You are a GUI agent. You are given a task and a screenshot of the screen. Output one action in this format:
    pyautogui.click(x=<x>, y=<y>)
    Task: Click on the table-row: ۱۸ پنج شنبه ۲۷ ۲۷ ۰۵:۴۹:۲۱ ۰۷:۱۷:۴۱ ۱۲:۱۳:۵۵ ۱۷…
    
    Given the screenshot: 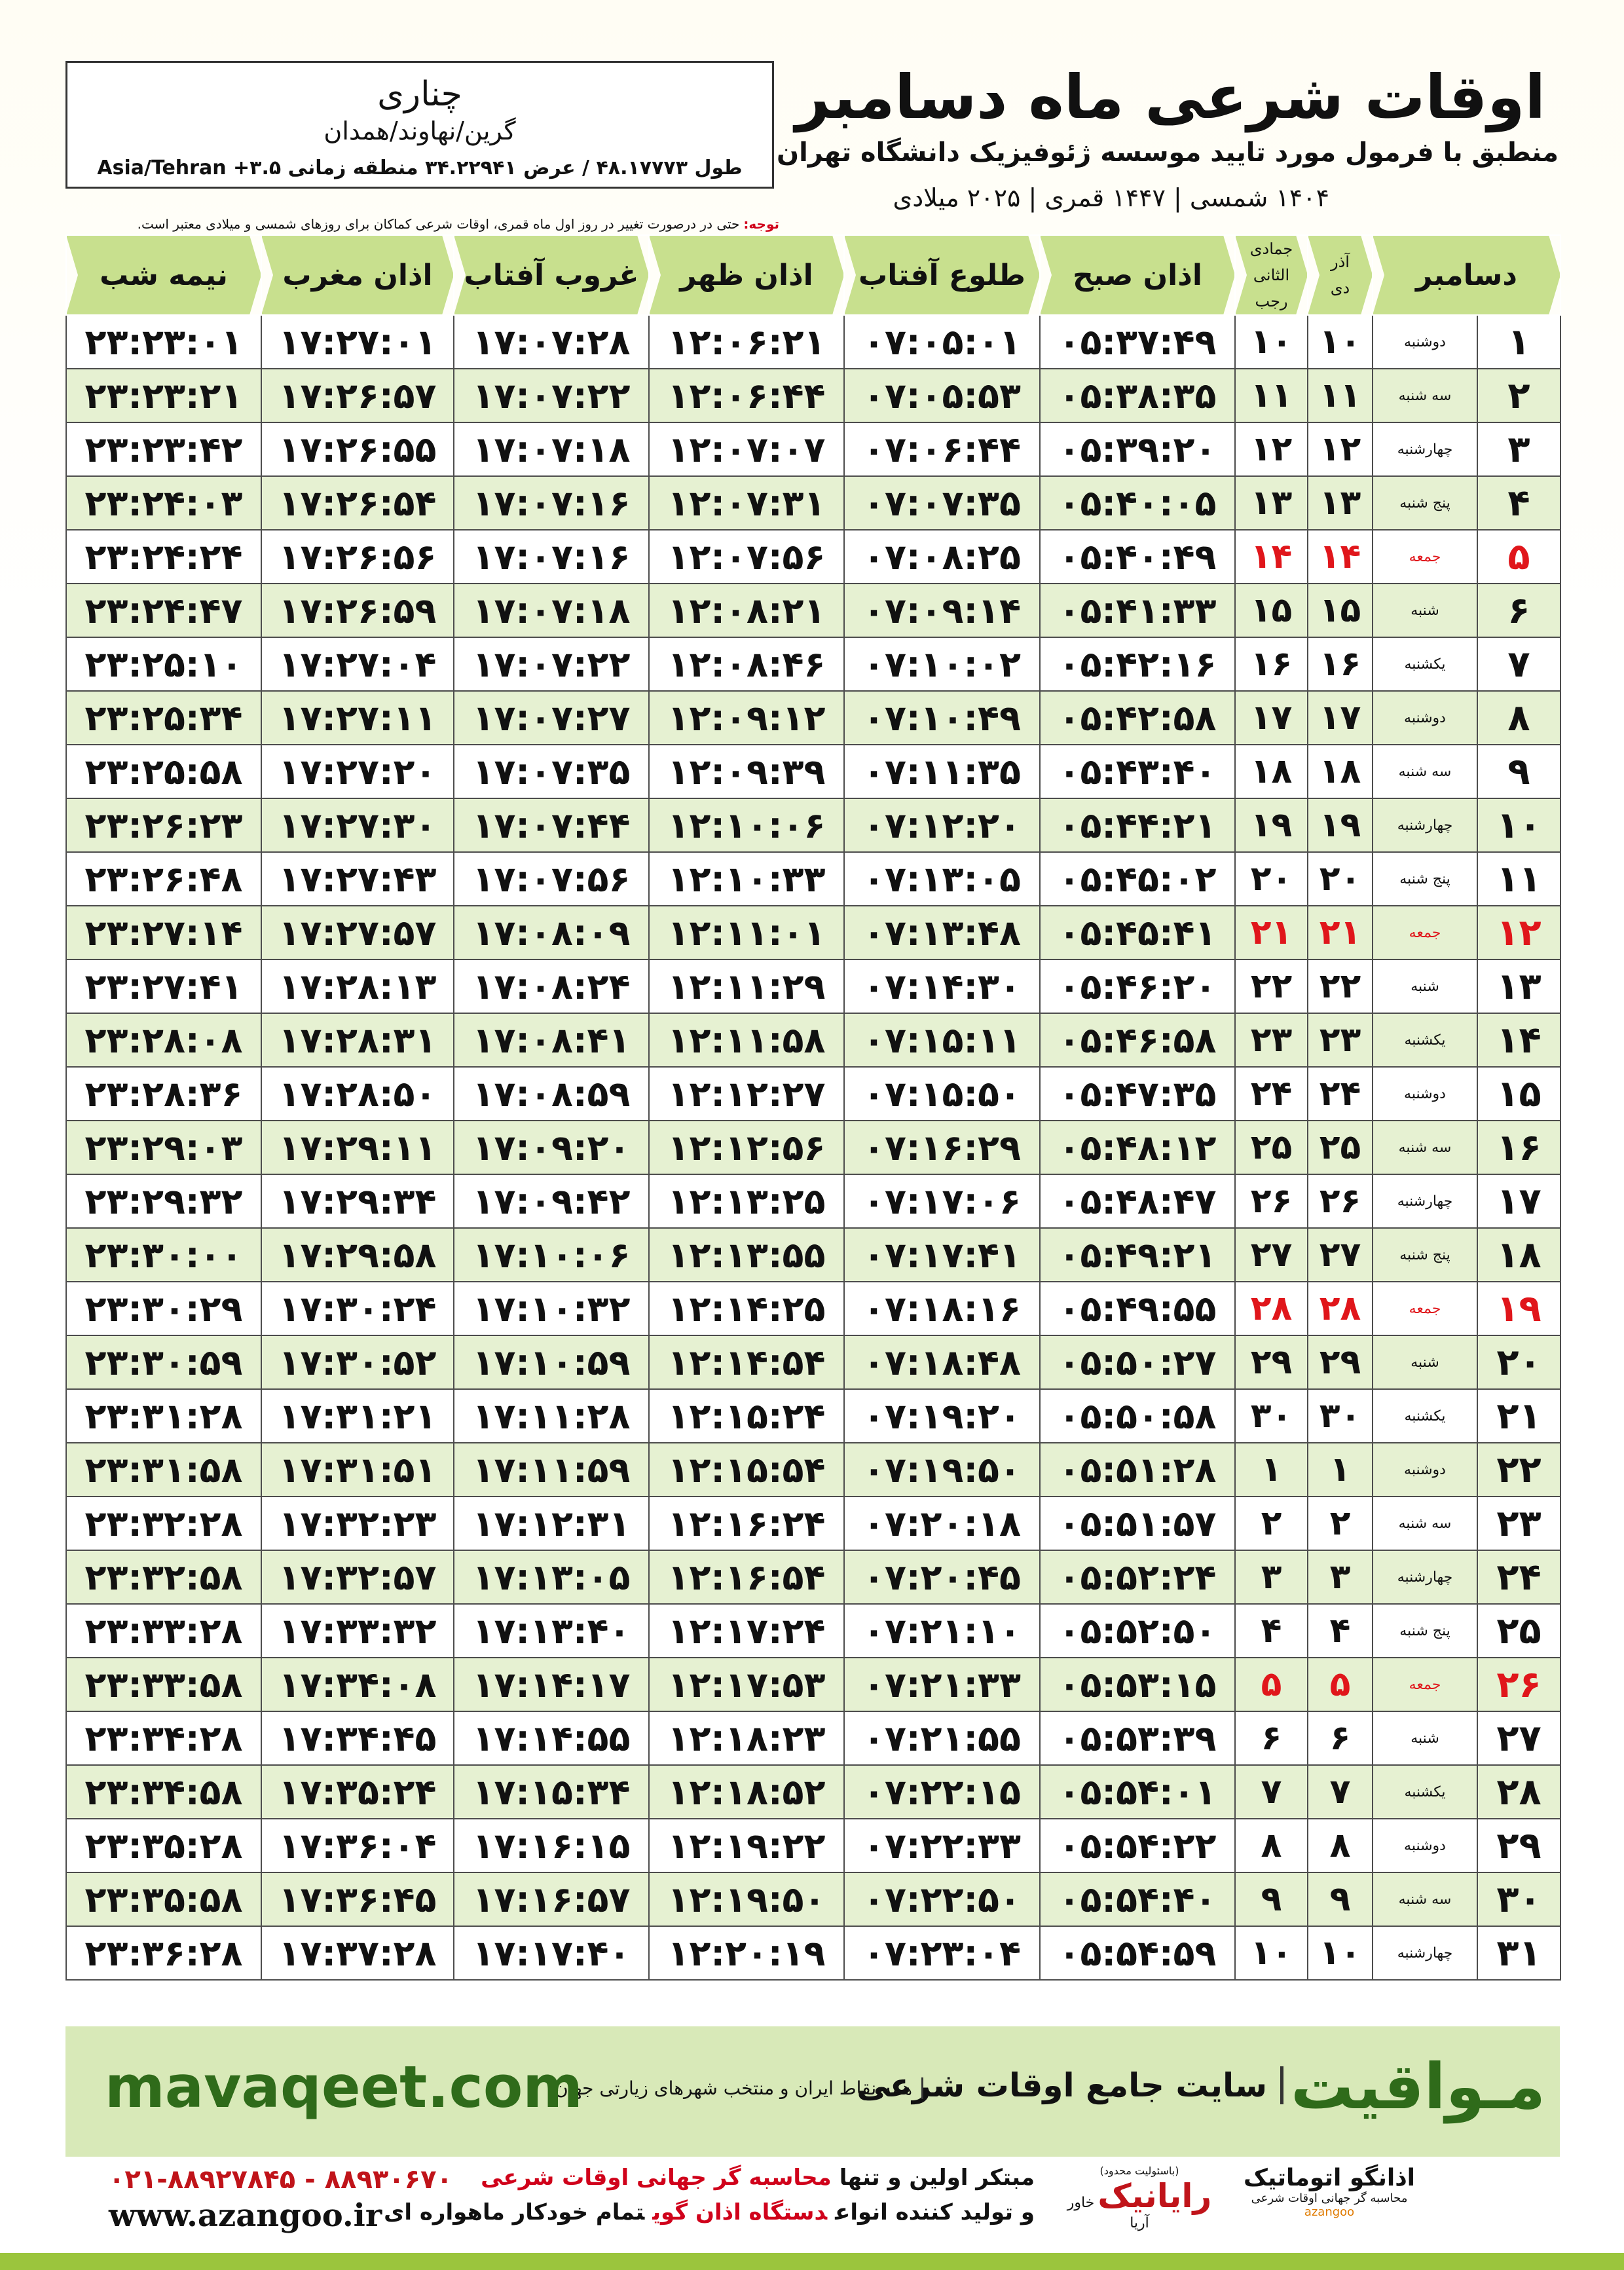 What is the action you would take?
    pyautogui.click(x=813, y=1254)
    